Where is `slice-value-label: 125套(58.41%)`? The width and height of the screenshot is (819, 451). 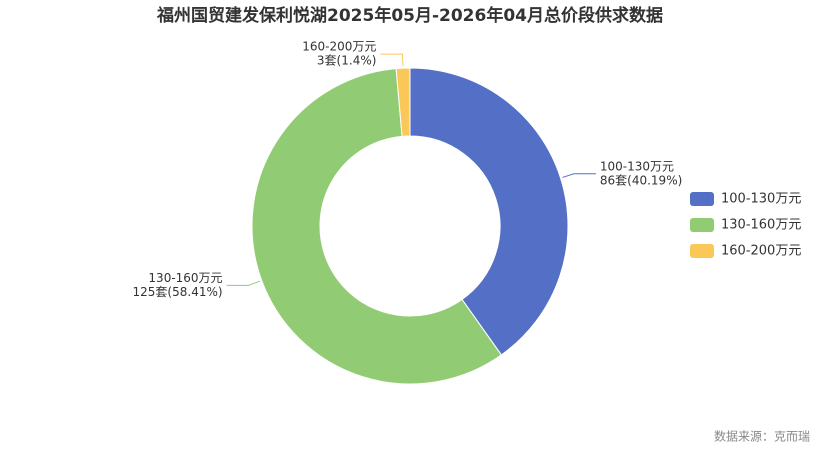 slice-value-label: 125套(58.41%) is located at coordinates (178, 292).